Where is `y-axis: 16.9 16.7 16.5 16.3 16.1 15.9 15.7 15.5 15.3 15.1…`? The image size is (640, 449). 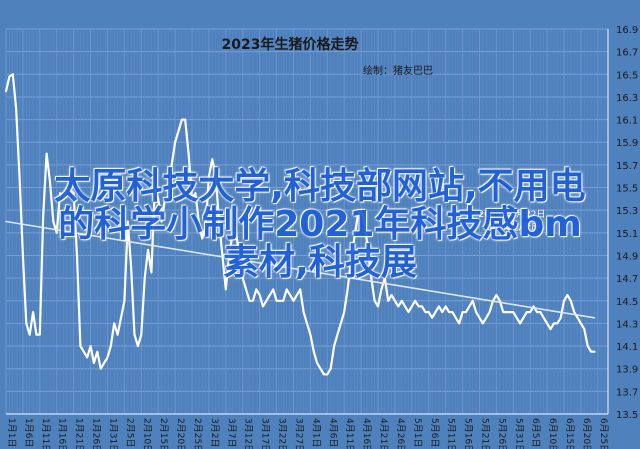 y-axis: 16.9 16.7 16.5 16.3 16.1 15.9 15.7 15.5 15.3 15.1… is located at coordinates (622, 223).